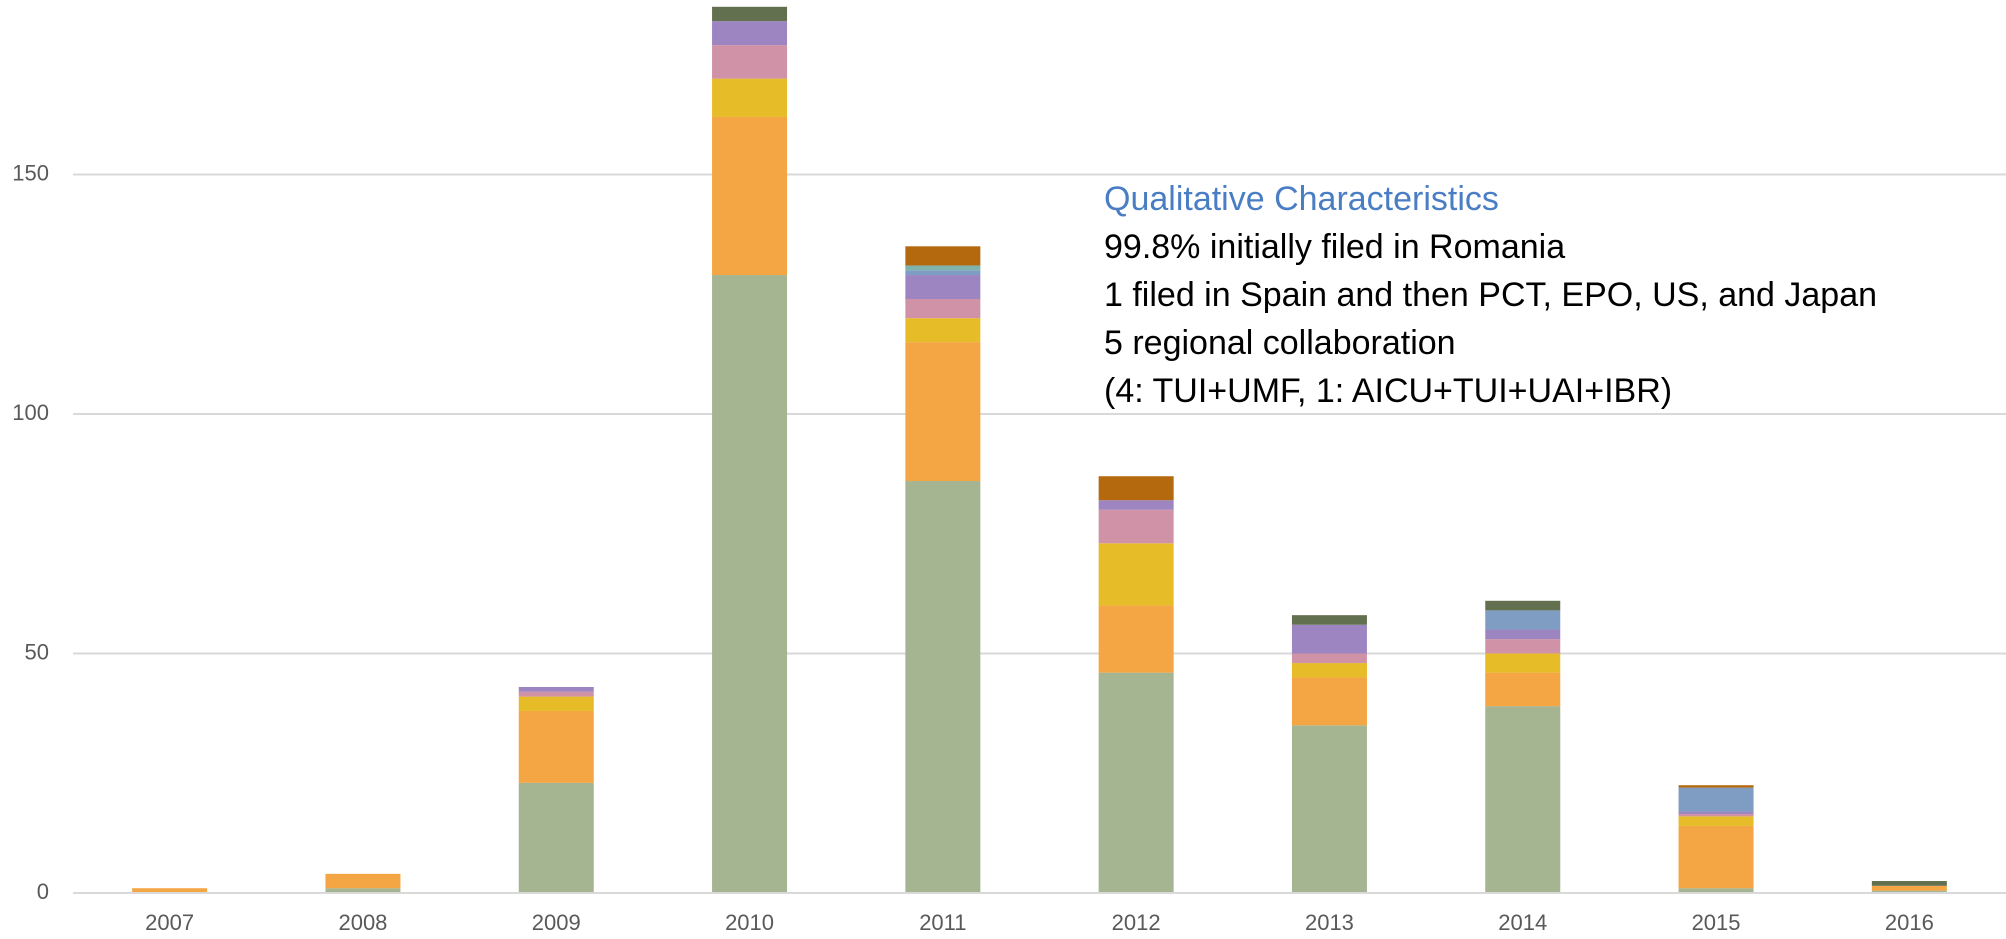 The height and width of the screenshot is (939, 2006). Describe the element at coordinates (1522, 922) in the screenshot. I see `x-tick-label: 2014` at that location.